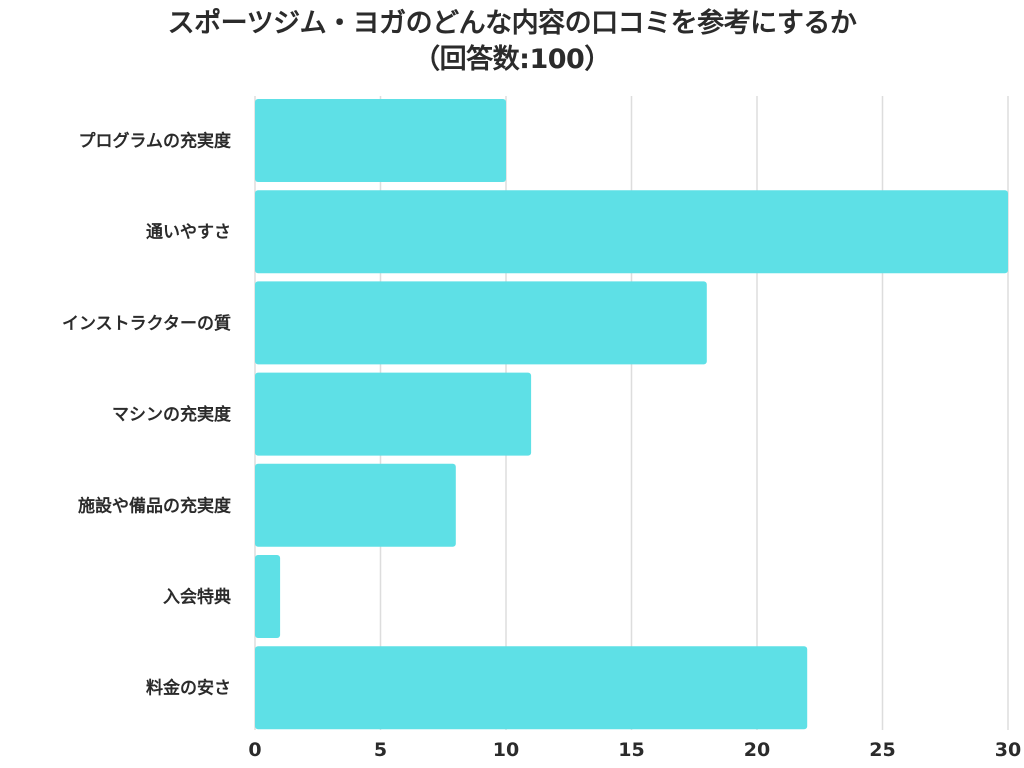 Image resolution: width=1024 pixels, height=768 pixels. I want to click on x-tick-label: 15, so click(631, 750).